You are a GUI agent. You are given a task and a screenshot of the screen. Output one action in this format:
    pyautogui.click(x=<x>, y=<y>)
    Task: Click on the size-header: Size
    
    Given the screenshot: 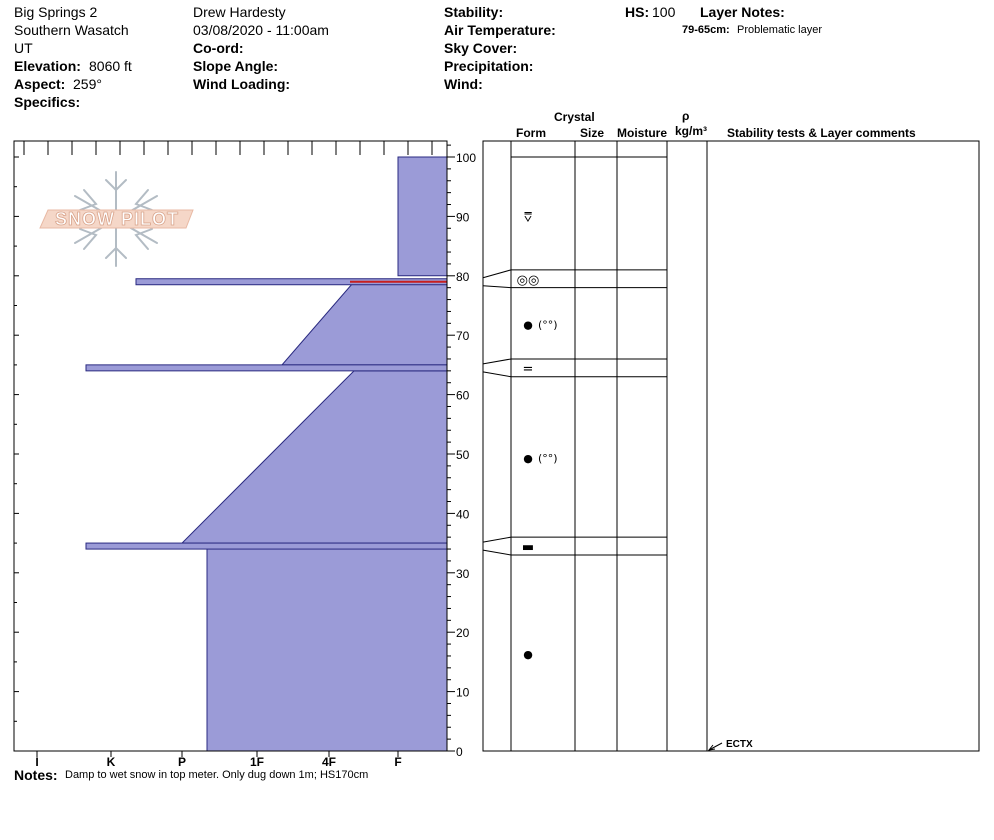 What is the action you would take?
    pyautogui.click(x=592, y=133)
    